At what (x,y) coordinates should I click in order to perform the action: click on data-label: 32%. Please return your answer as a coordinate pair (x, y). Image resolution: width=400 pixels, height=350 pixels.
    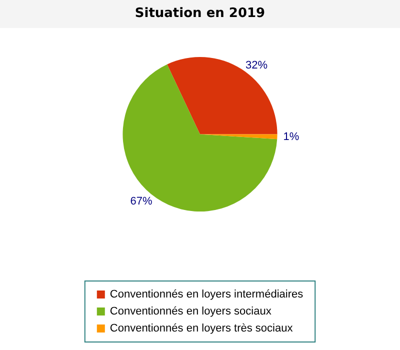
    Looking at the image, I should click on (257, 66).